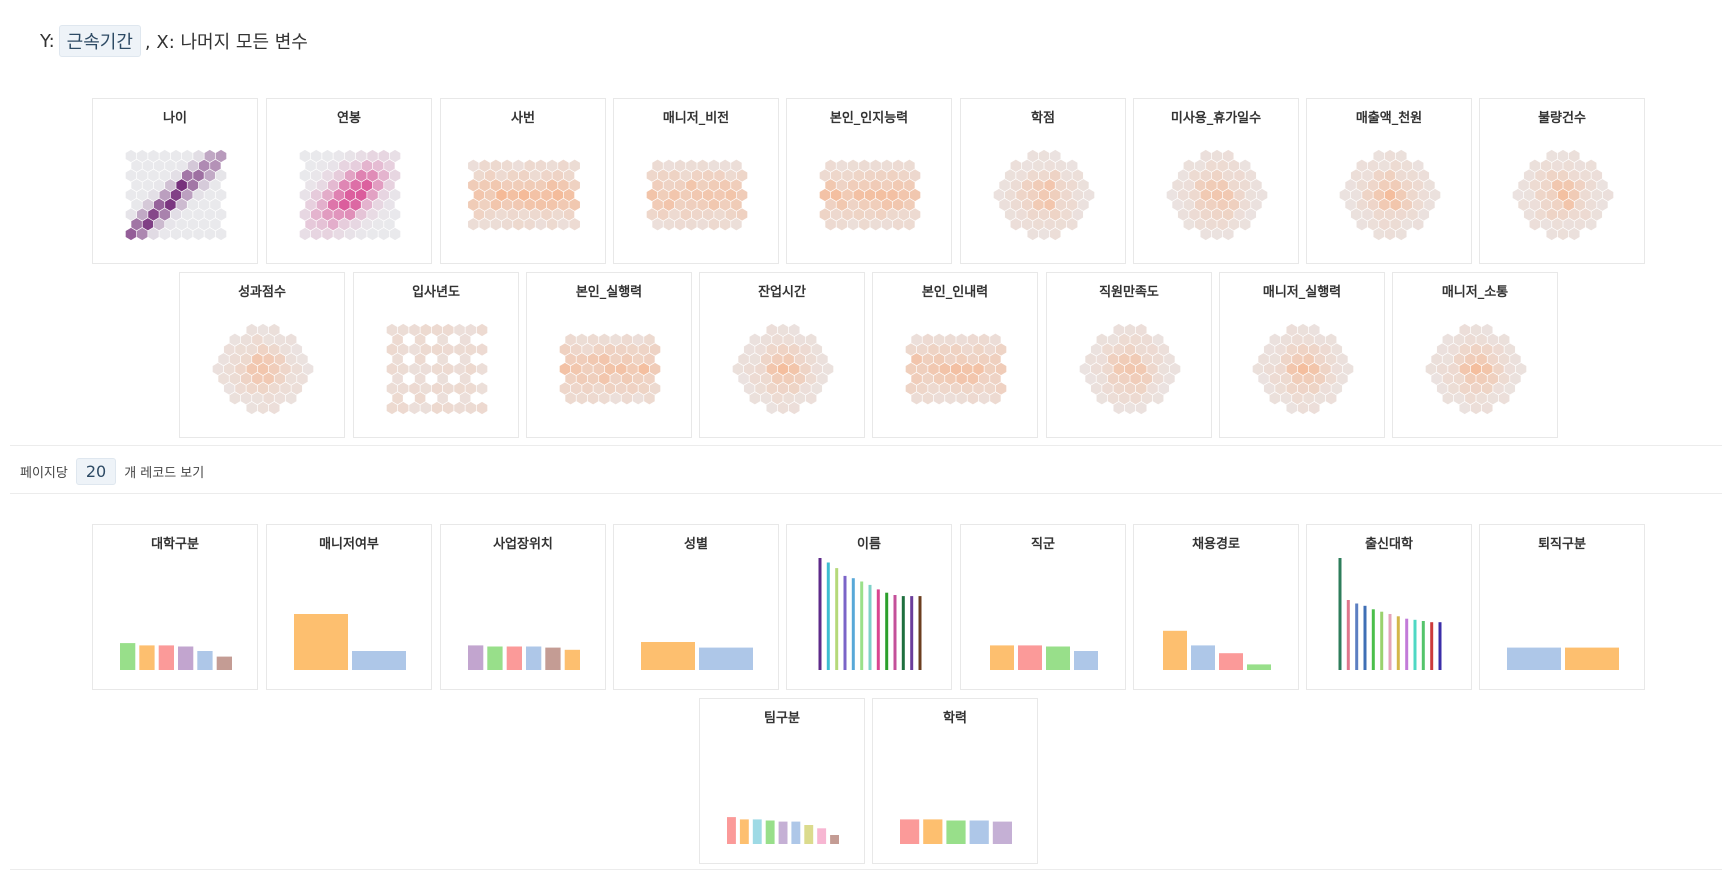 This screenshot has height=878, width=1722. What do you see at coordinates (869, 544) in the screenshot?
I see `chart-title: 이름` at bounding box center [869, 544].